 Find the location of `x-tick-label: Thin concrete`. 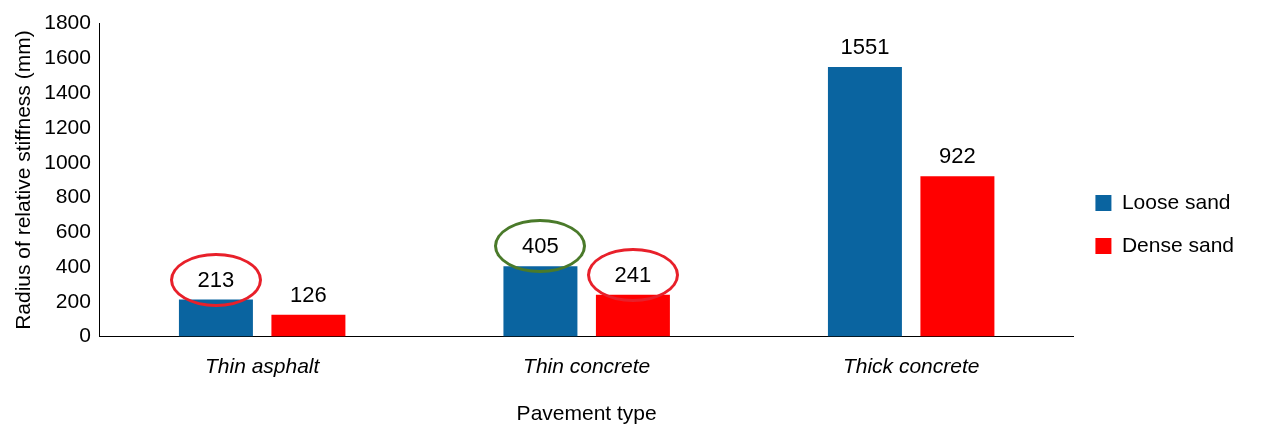

x-tick-label: Thin concrete is located at coordinates (587, 366).